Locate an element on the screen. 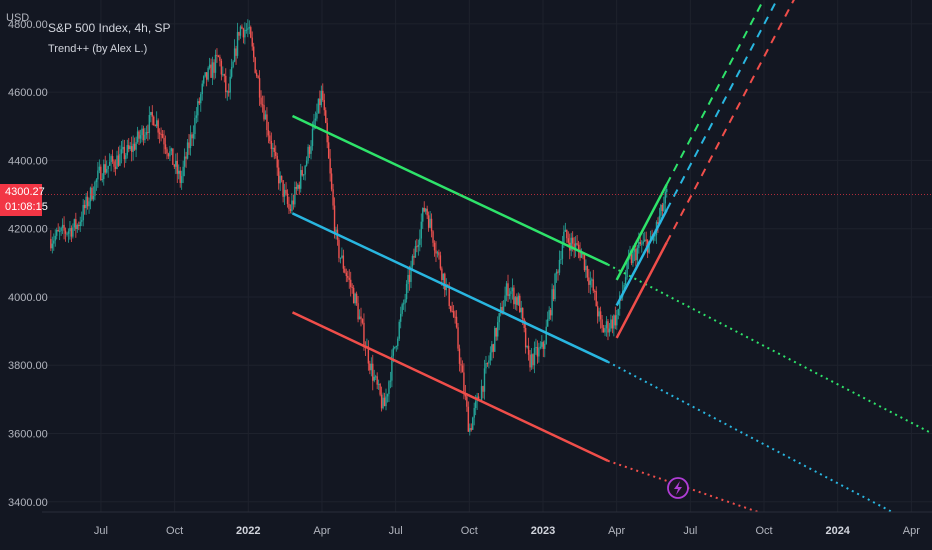  price-tick-label: 4000.00 is located at coordinates (28, 298).